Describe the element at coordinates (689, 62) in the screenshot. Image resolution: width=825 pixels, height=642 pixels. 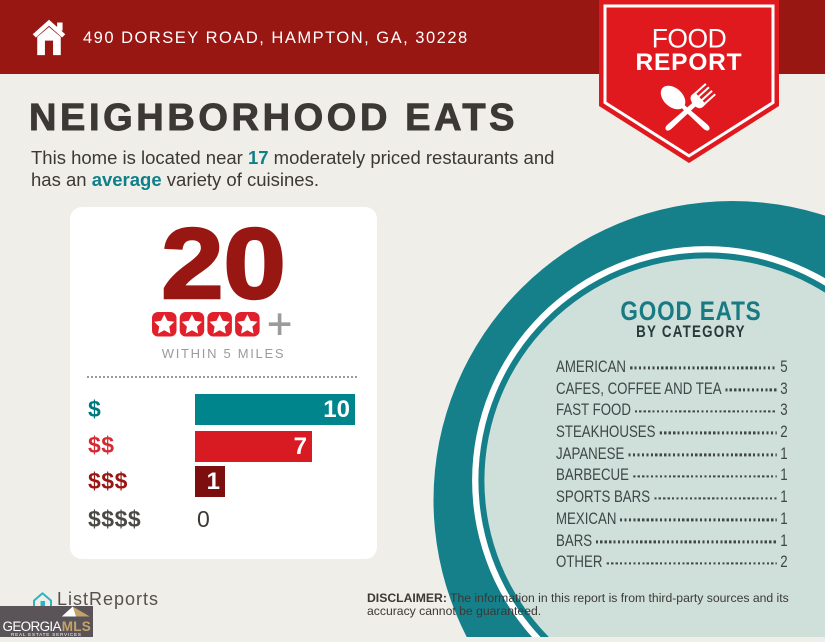
I see `svg-text: REPORT` at that location.